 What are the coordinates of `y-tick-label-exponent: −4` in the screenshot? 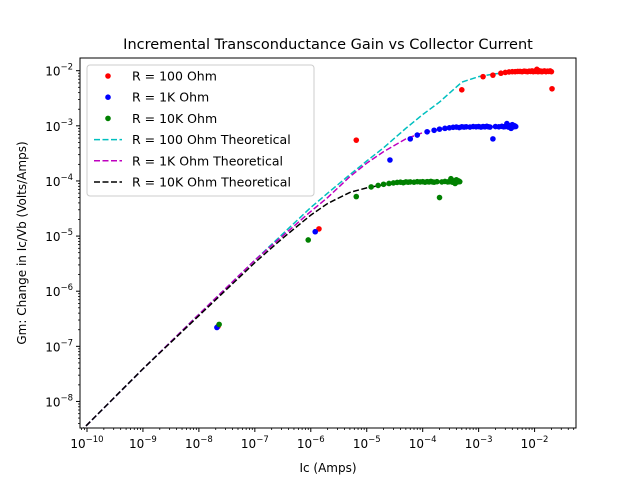 It's located at (66, 178).